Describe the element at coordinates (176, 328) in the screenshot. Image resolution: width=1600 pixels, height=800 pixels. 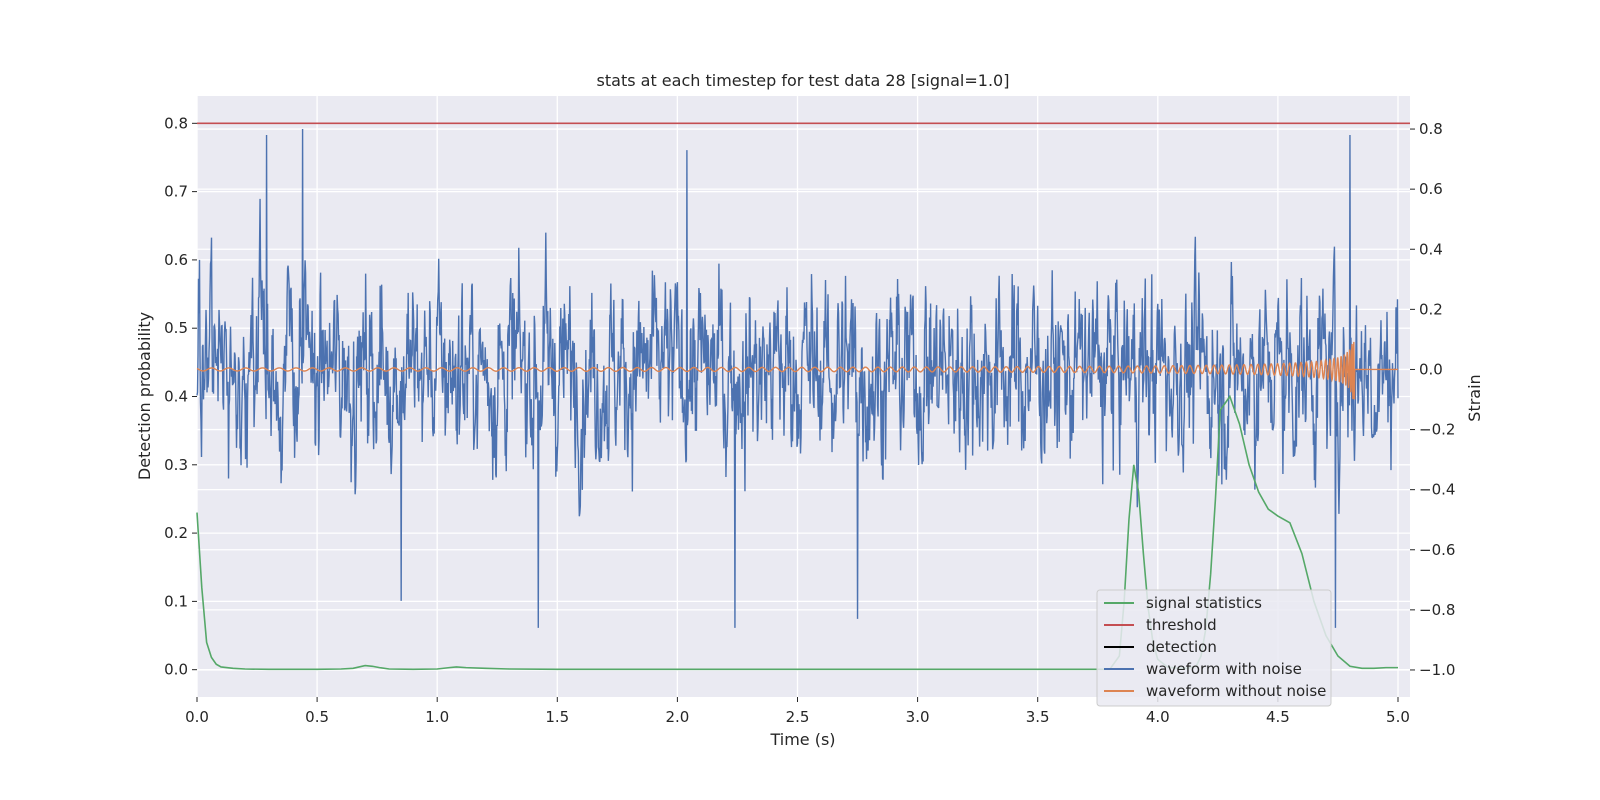
I see `y-left-tick-label: 0.5` at that location.